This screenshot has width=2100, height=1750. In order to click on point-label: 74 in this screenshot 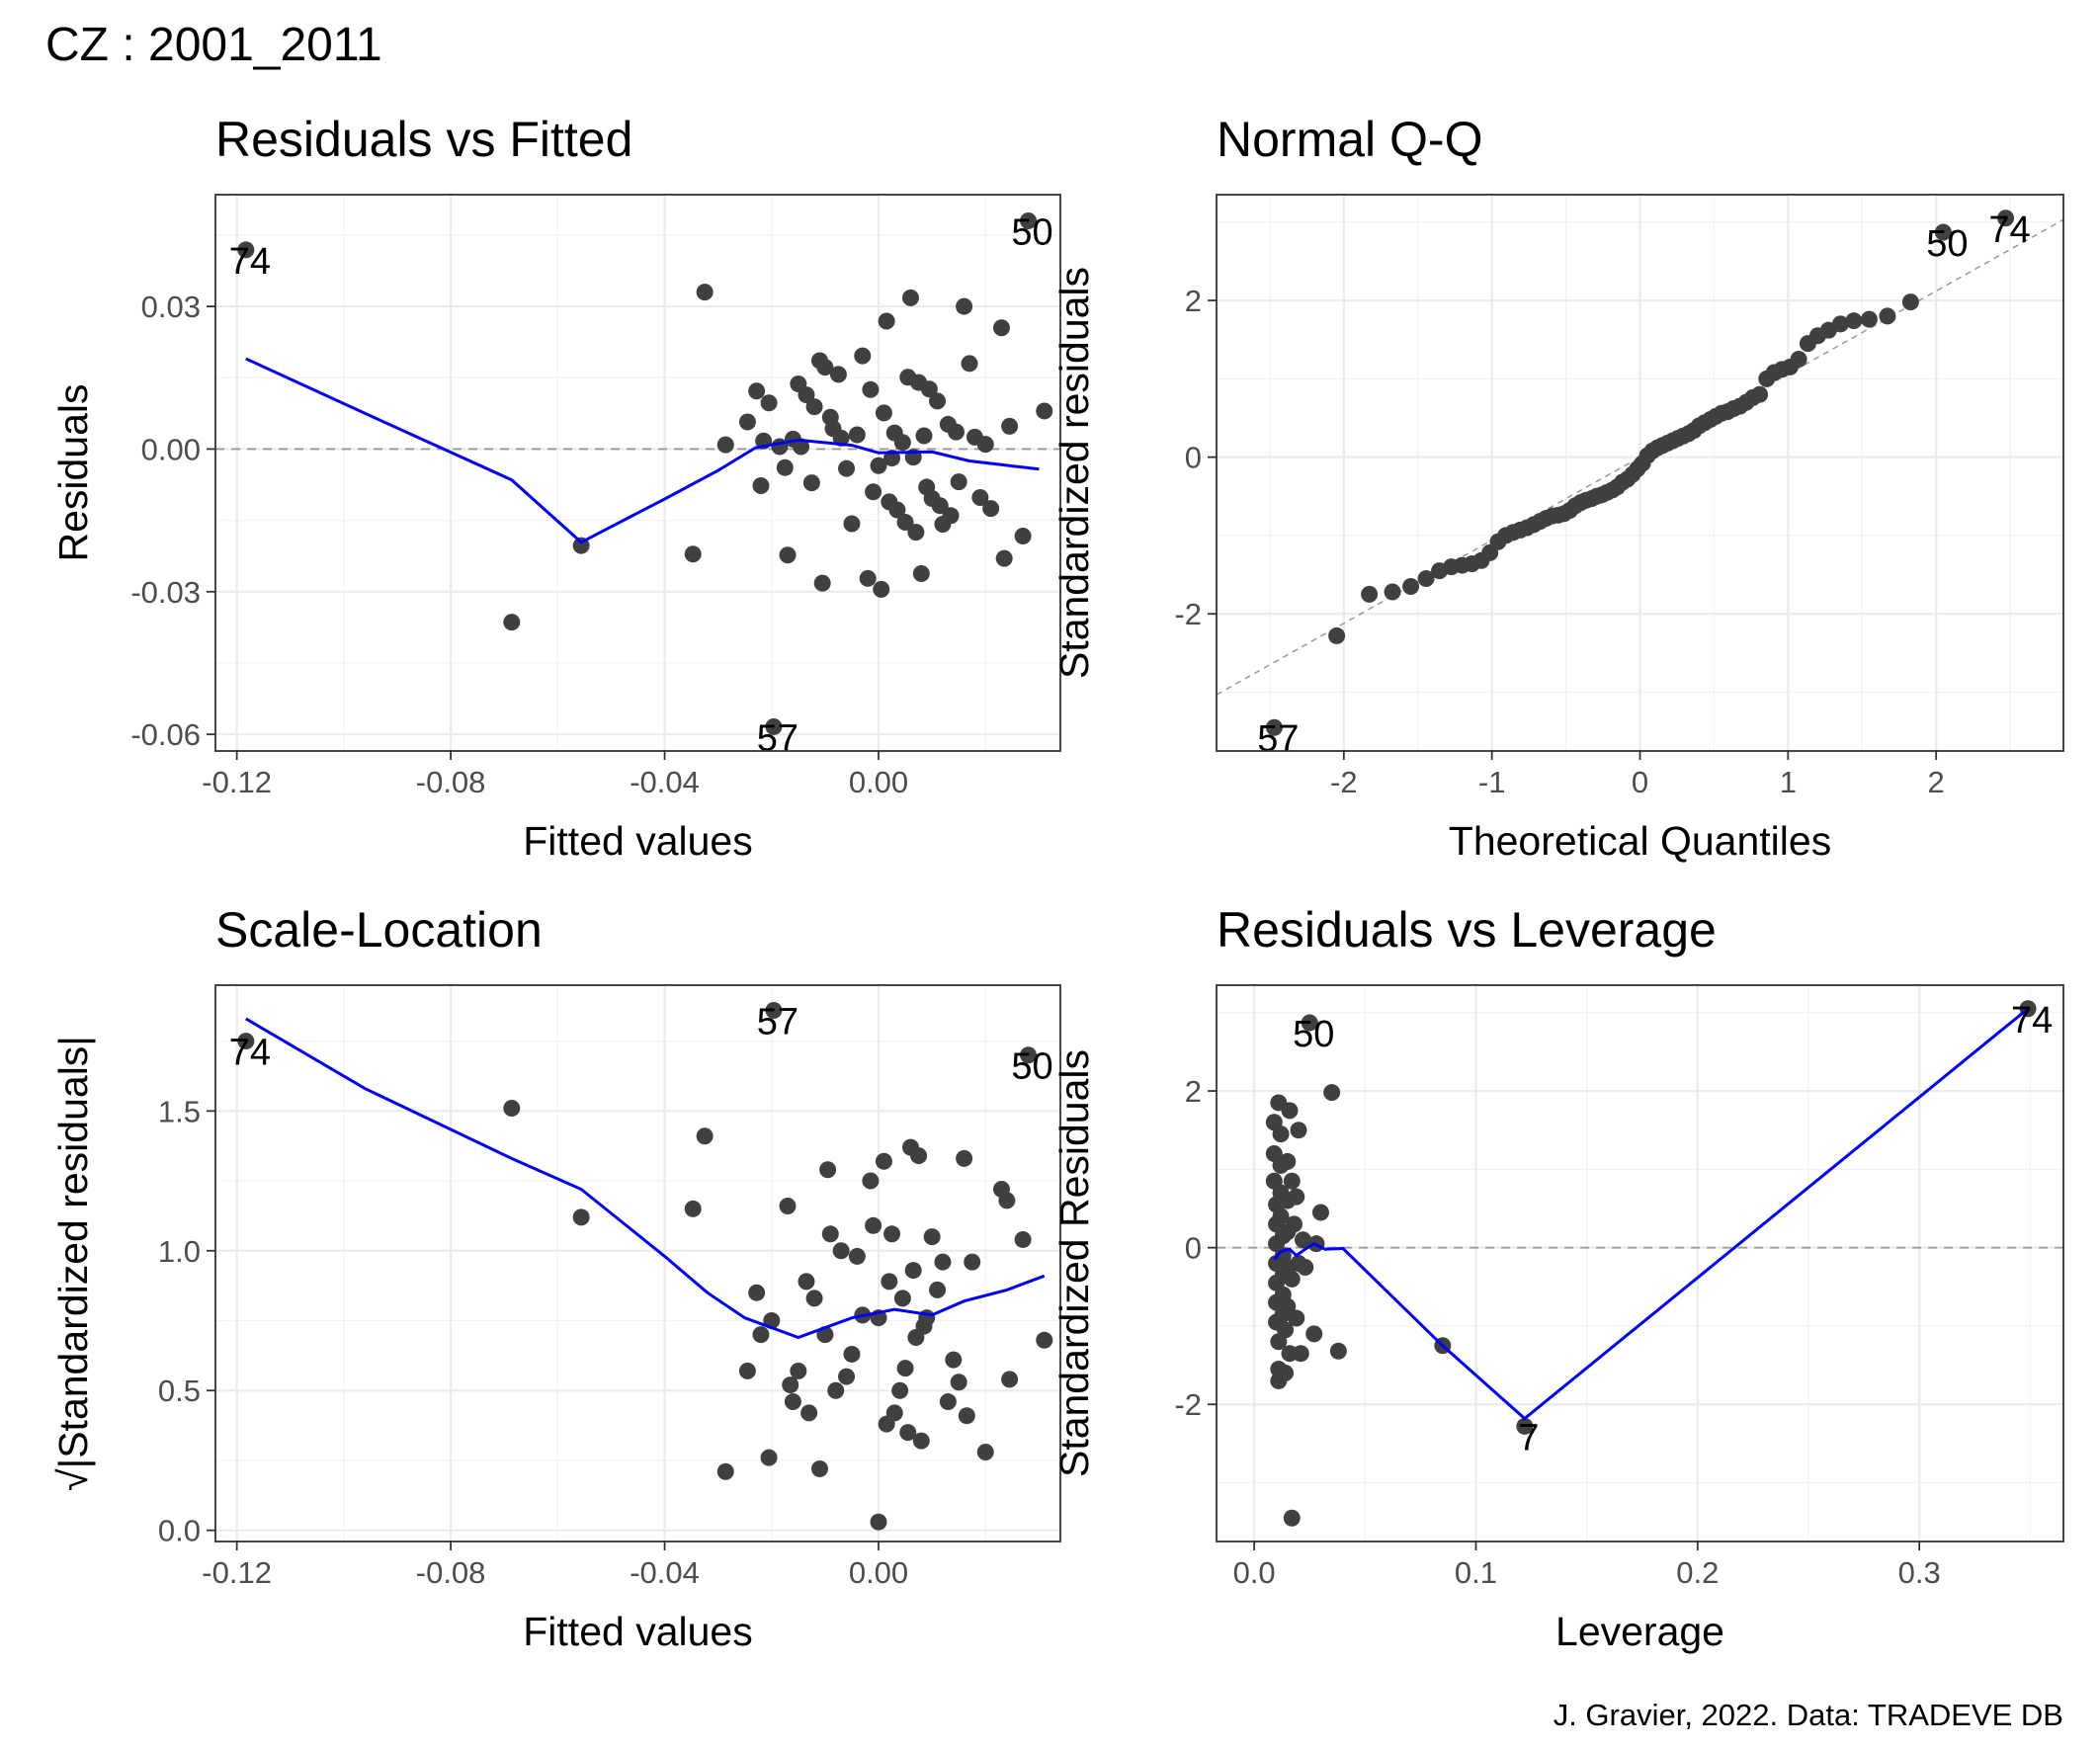, I will do `click(250, 1053)`.